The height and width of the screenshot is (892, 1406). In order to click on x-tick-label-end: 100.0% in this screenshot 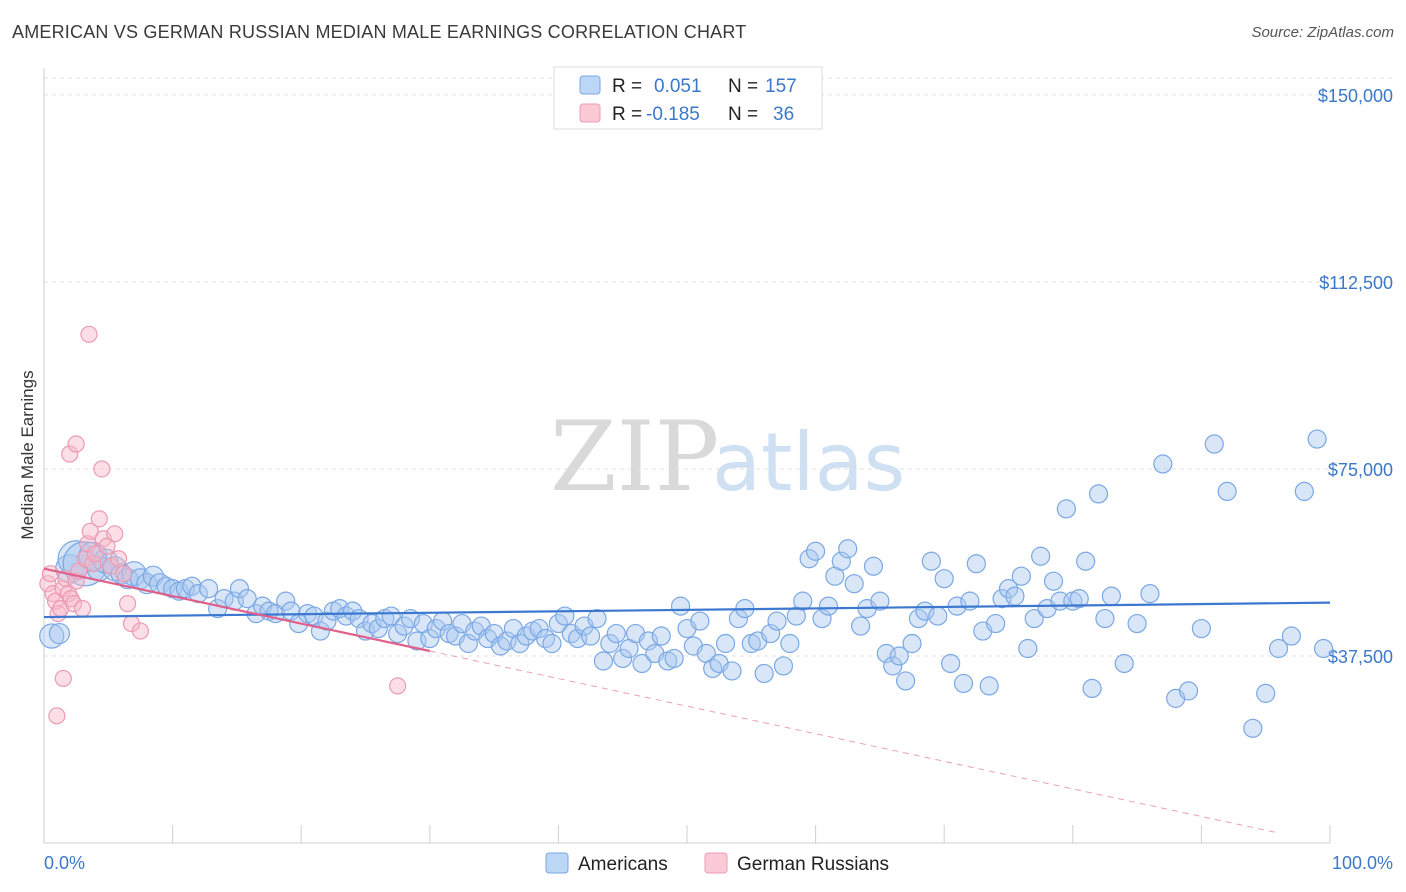, I will do `click(1362, 863)`.